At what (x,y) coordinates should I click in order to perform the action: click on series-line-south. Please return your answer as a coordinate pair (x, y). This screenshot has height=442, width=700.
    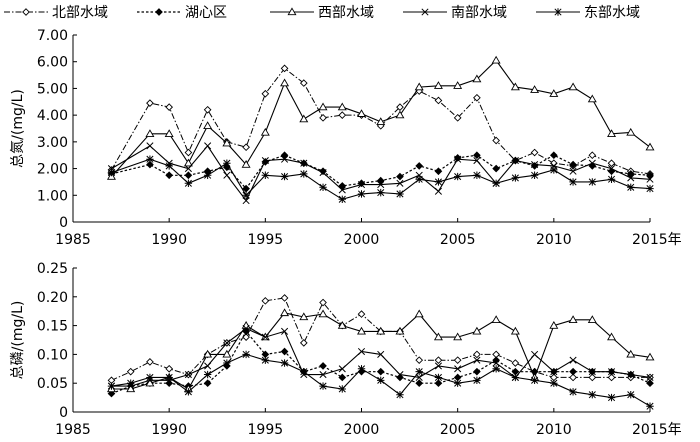
    Looking at the image, I should click on (381, 173).